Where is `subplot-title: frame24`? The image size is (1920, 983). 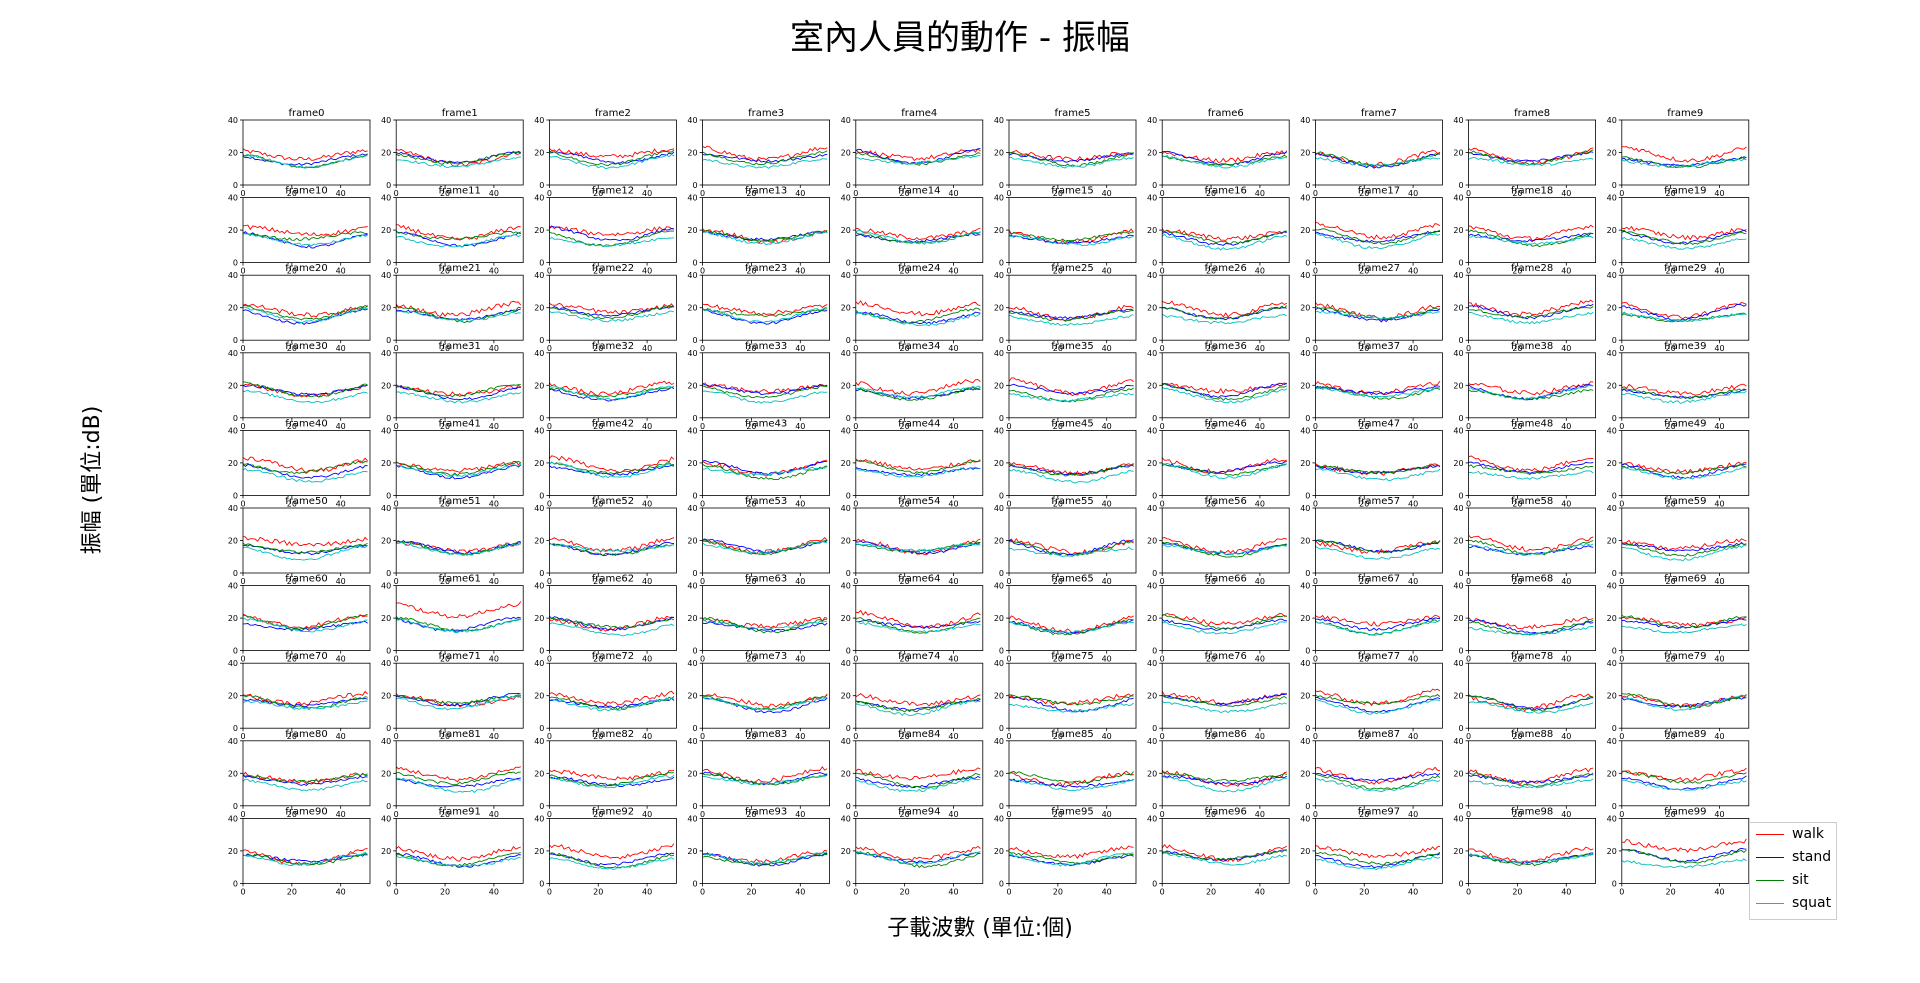
subplot-title: frame24 is located at coordinates (919, 268).